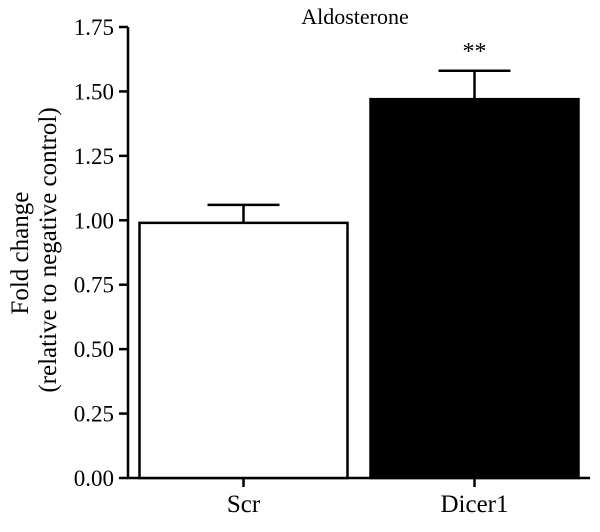 The image size is (600, 532). What do you see at coordinates (94, 414) in the screenshot?
I see `y-tick-label-1: 0.25` at bounding box center [94, 414].